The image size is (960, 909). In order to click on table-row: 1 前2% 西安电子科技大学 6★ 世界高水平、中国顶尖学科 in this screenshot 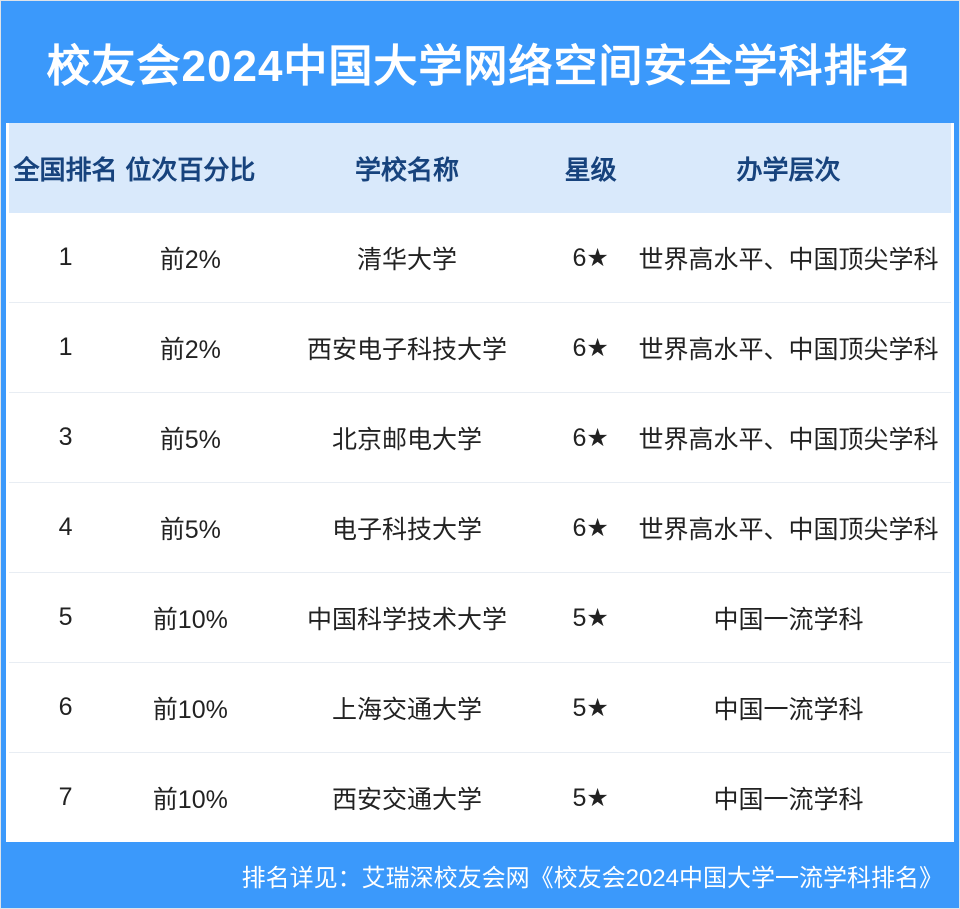, I will do `click(480, 347)`.